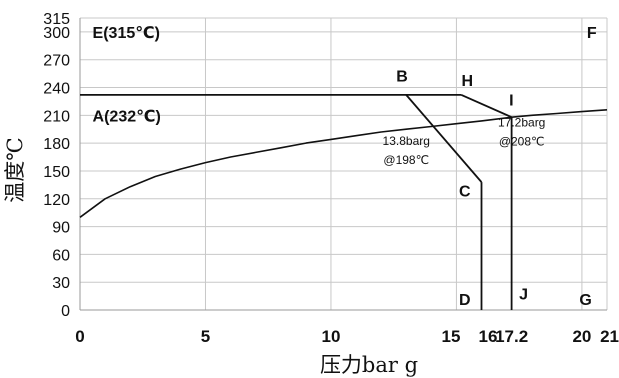  Describe the element at coordinates (444, 138) in the screenshot. I see `segment-b-c` at that location.